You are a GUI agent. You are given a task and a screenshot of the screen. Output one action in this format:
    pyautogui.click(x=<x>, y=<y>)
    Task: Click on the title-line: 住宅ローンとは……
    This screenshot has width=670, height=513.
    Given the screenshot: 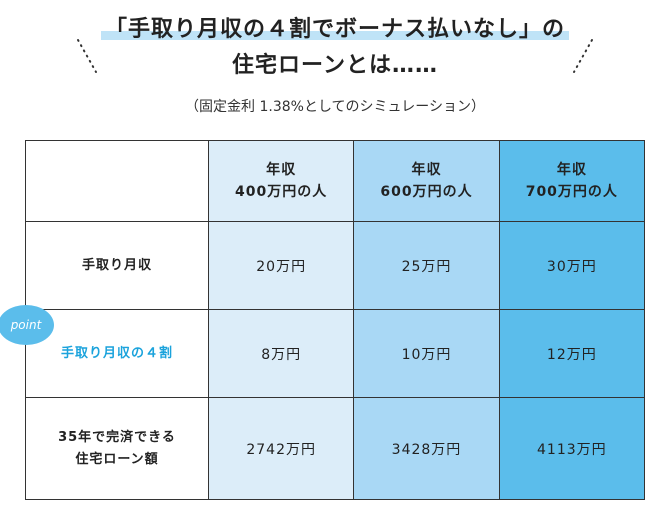 What is the action you would take?
    pyautogui.click(x=335, y=65)
    